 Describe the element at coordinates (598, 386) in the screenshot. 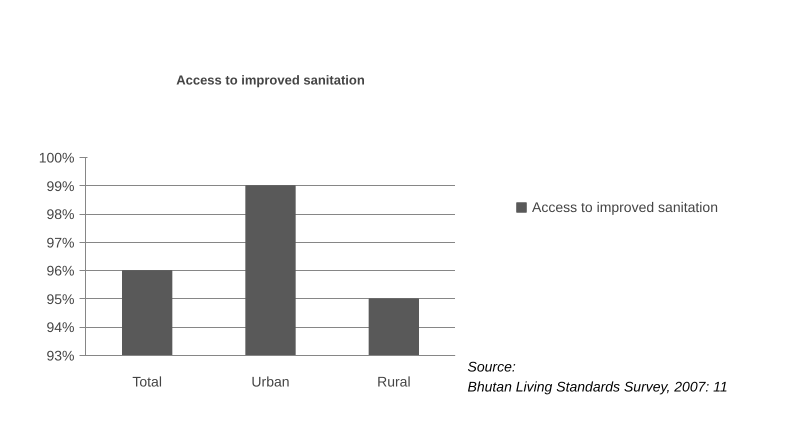

I see `text: Bhutan Living Standards Survey, 2007: 11` at that location.